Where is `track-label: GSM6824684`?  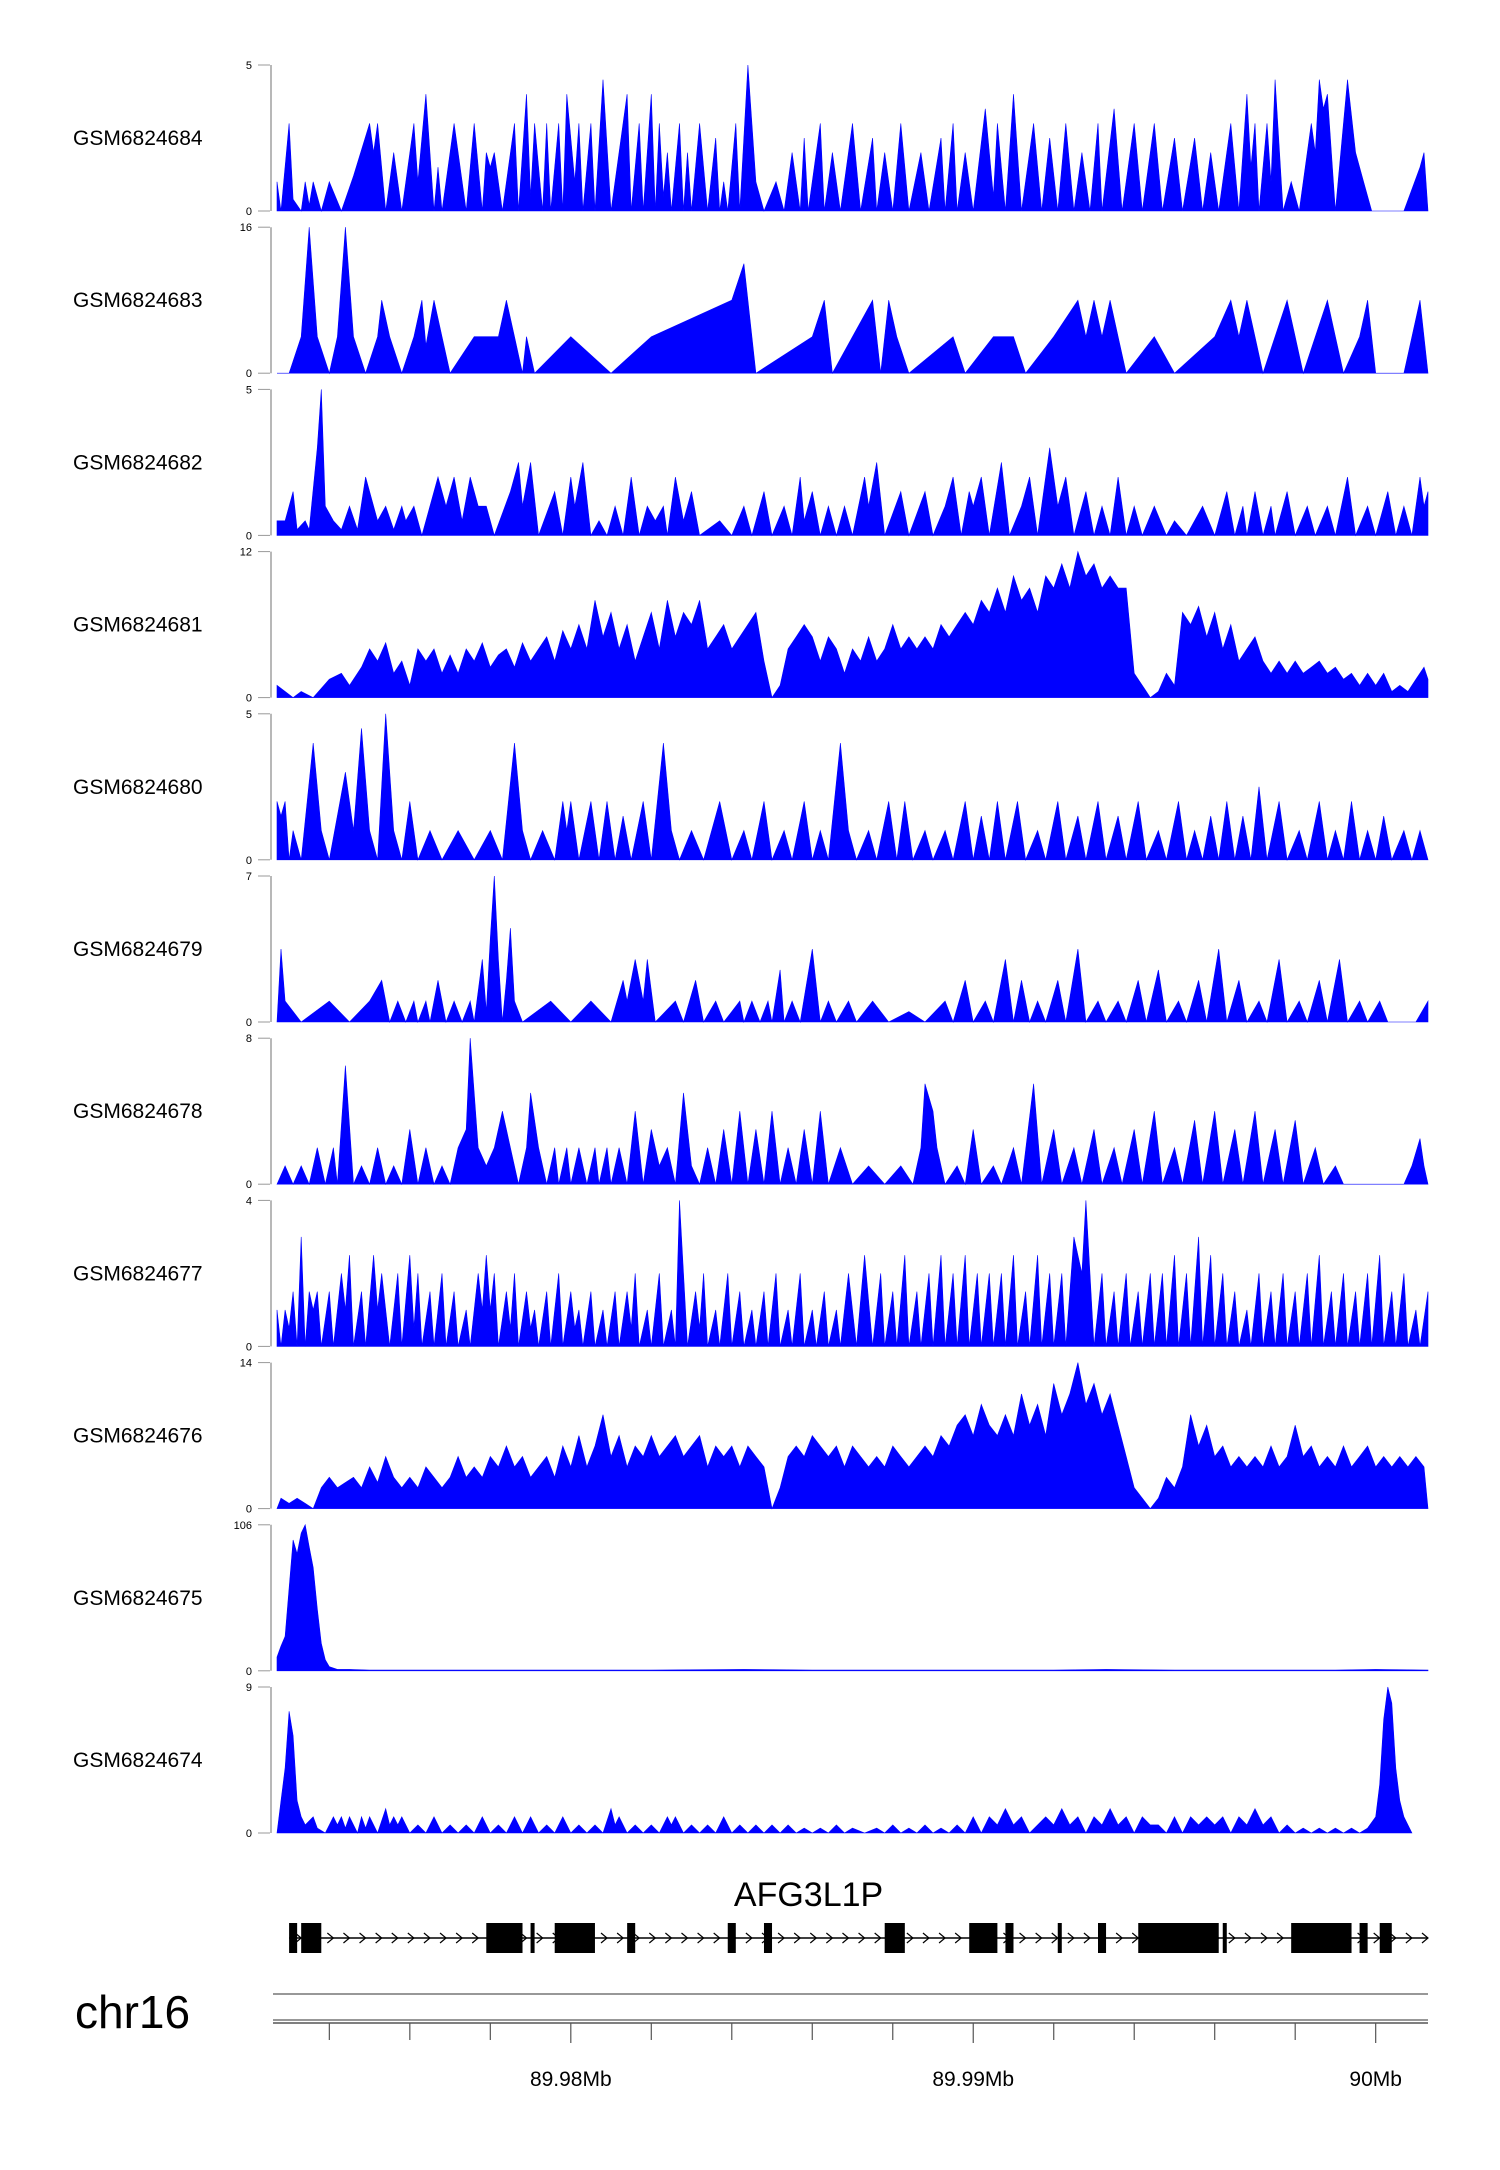 track-label: GSM6824684 is located at coordinates (138, 138).